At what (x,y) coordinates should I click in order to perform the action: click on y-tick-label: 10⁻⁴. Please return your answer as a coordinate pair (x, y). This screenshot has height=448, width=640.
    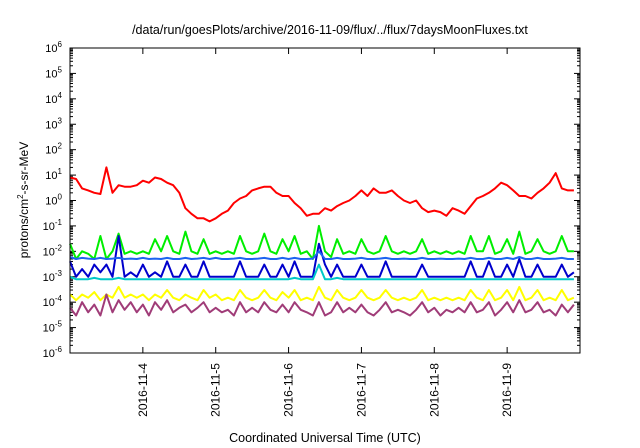
    Looking at the image, I should click on (53, 301).